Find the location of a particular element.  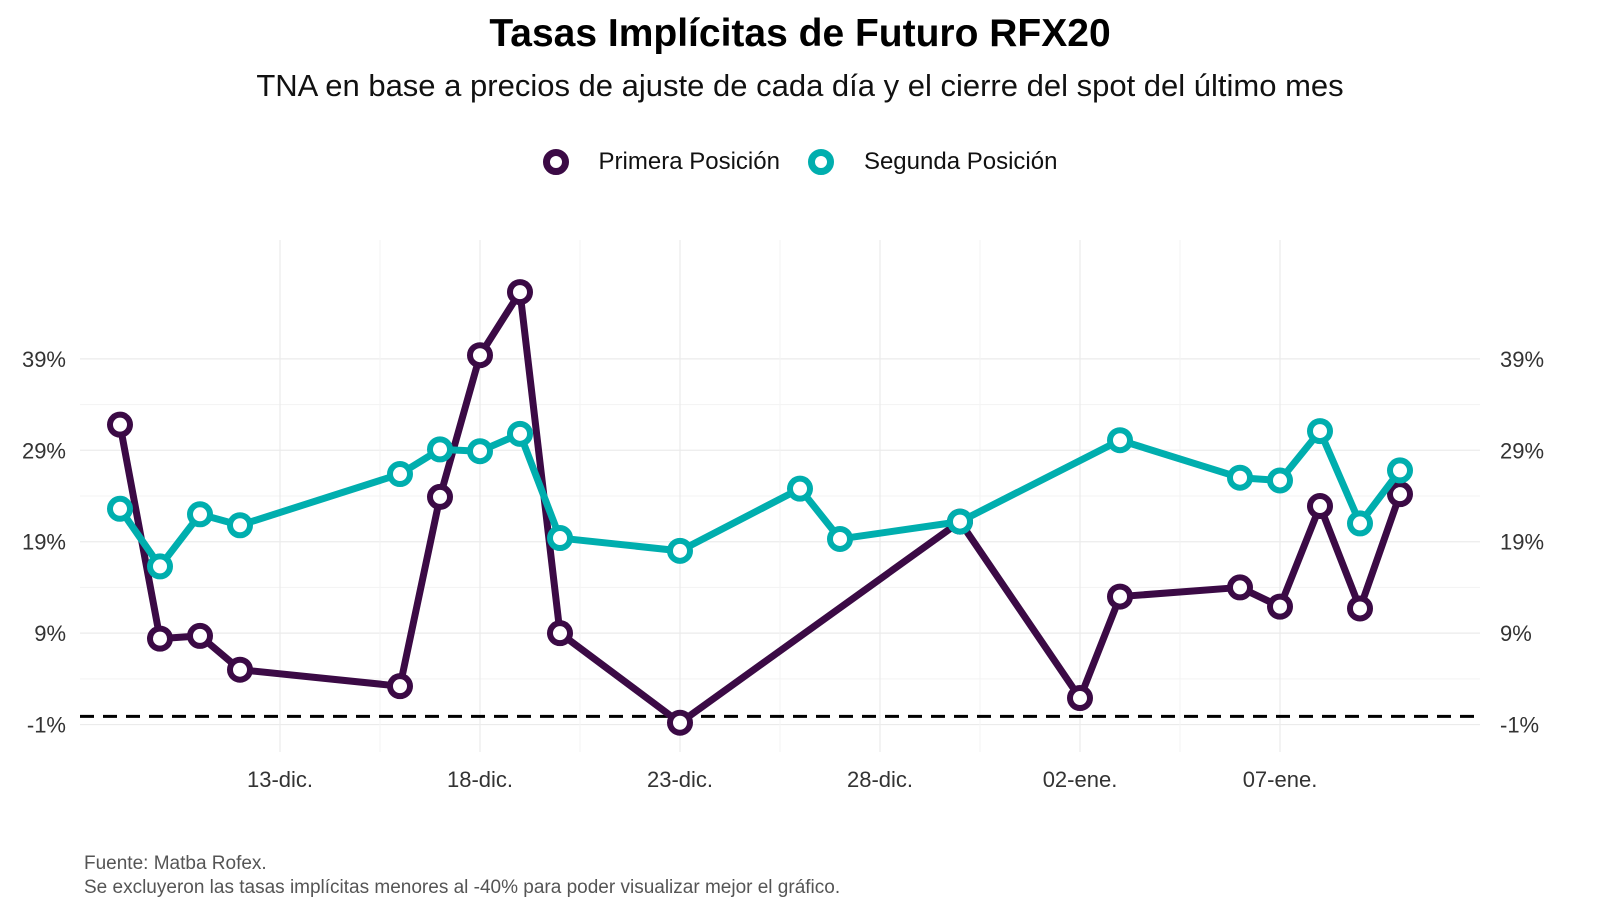

legend-label-primera: Primera Posición is located at coordinates (689, 161).